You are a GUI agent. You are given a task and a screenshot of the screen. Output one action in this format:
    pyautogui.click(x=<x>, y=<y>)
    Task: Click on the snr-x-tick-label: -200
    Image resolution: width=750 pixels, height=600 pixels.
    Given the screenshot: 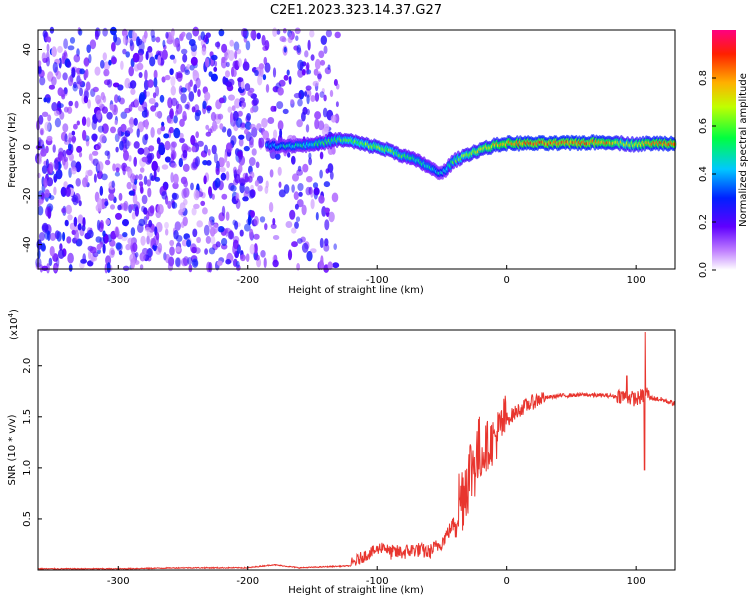 What is the action you would take?
    pyautogui.click(x=247, y=581)
    